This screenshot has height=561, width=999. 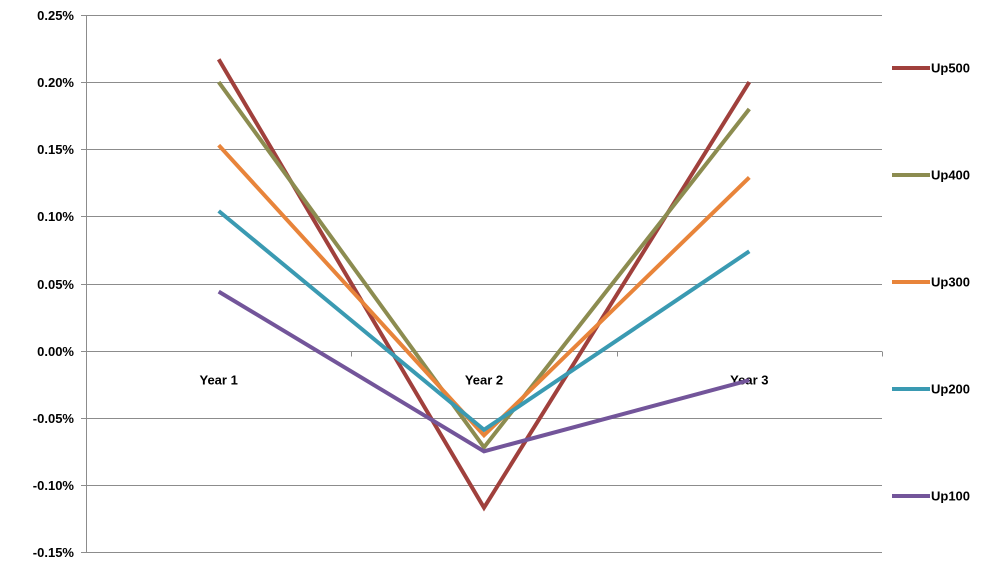 I want to click on y-tick-label: 0.10%, so click(x=55, y=216).